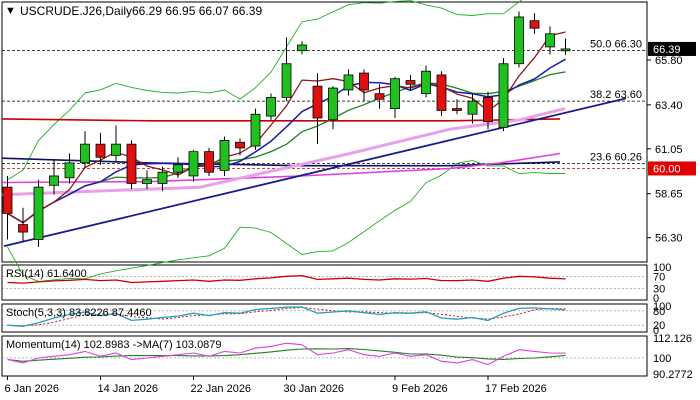  What do you see at coordinates (659, 277) in the screenshot?
I see `rsi-axis-label: 70` at bounding box center [659, 277].